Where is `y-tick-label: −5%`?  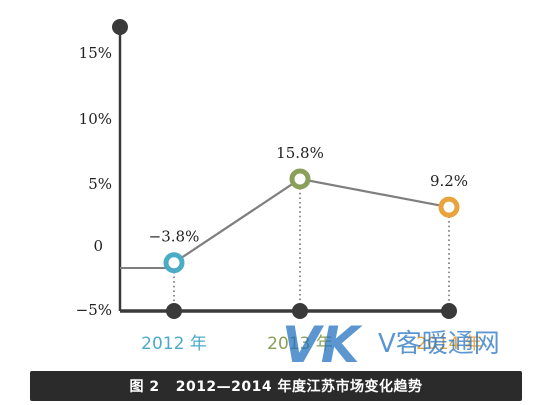 y-tick-label: −5% is located at coordinates (94, 310).